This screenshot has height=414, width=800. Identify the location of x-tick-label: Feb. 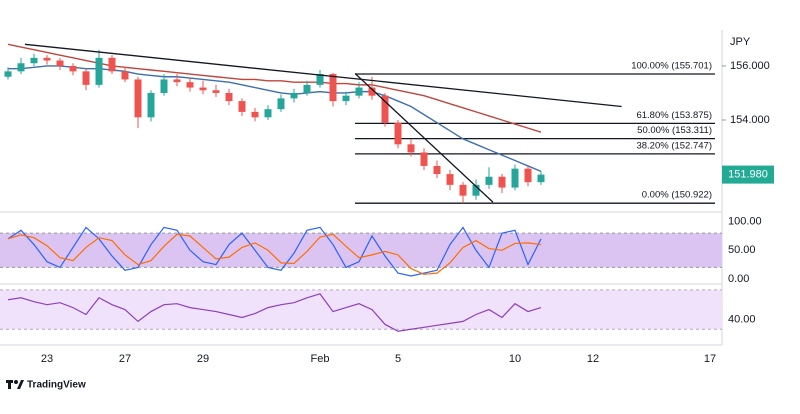
(320, 359).